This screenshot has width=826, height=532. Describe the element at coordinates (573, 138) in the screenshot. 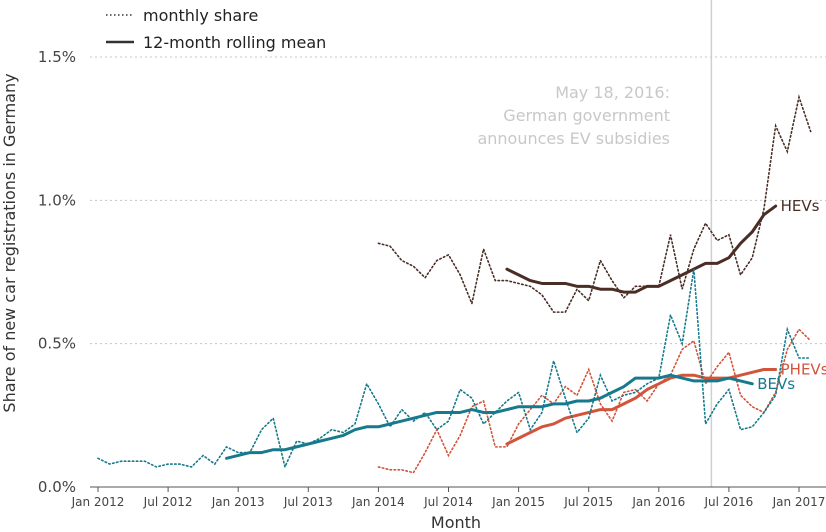

I see `annotation-line-2: announces EV subsidies` at that location.